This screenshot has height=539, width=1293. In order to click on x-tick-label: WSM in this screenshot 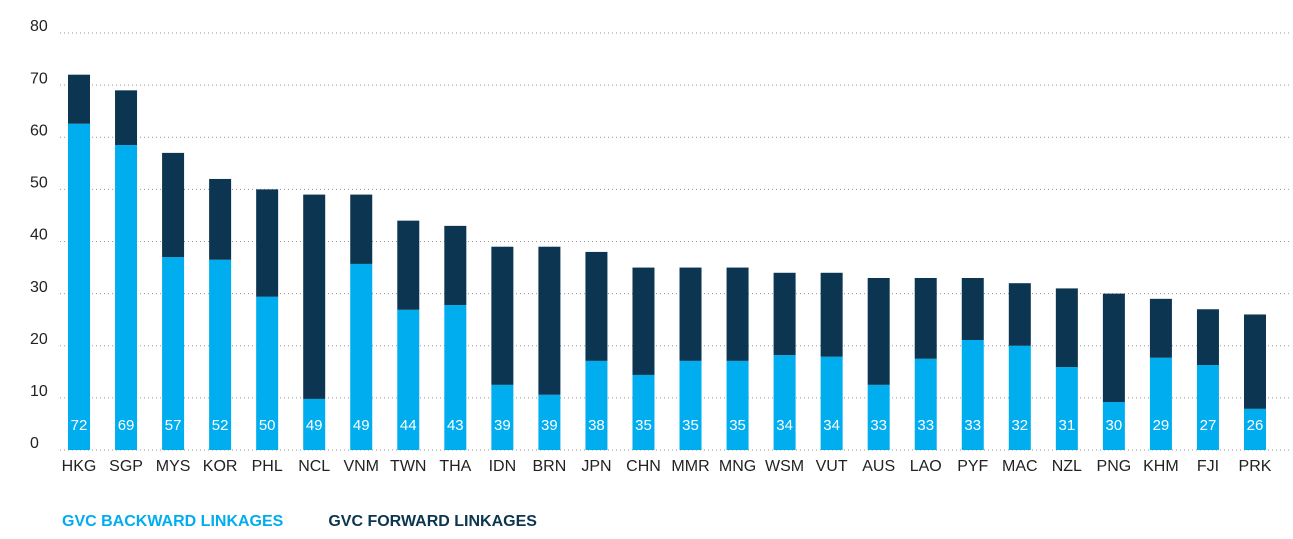, I will do `click(784, 466)`.